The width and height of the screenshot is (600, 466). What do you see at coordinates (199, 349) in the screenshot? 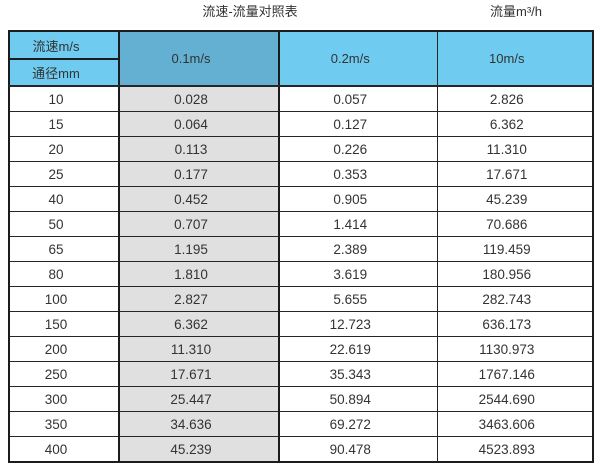
I see `cell-flow-0-1: 11.310` at bounding box center [199, 349].